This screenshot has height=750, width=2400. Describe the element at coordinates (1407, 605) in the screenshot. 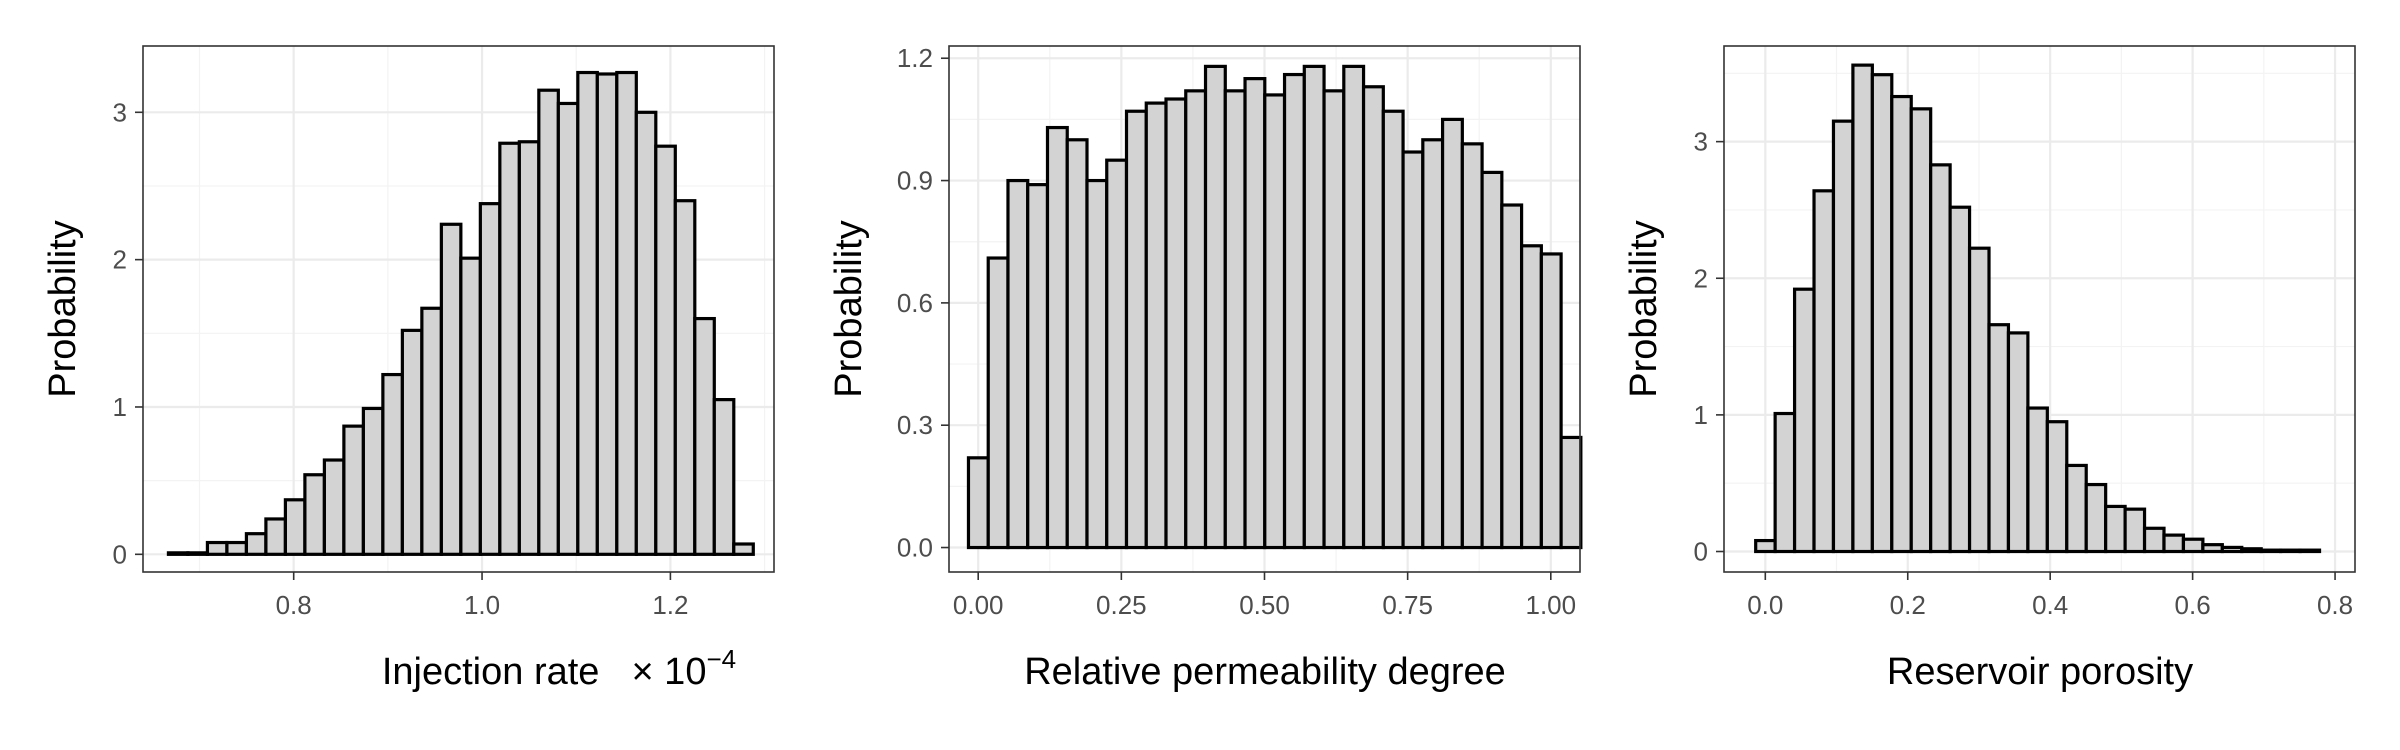

I see `x-tick-label: 0.75` at that location.